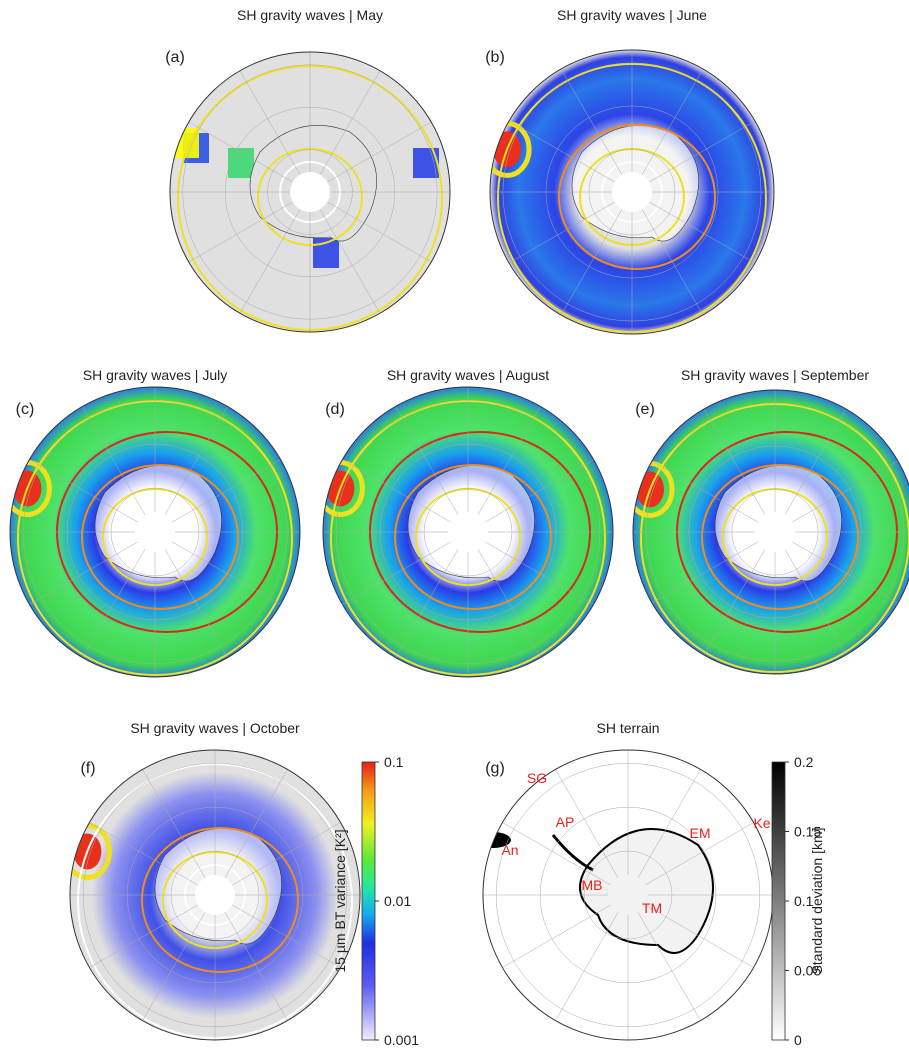 This screenshot has height=1053, width=909. Describe the element at coordinates (807, 971) in the screenshot. I see `colorbar-tick-label: 0.05` at that location.